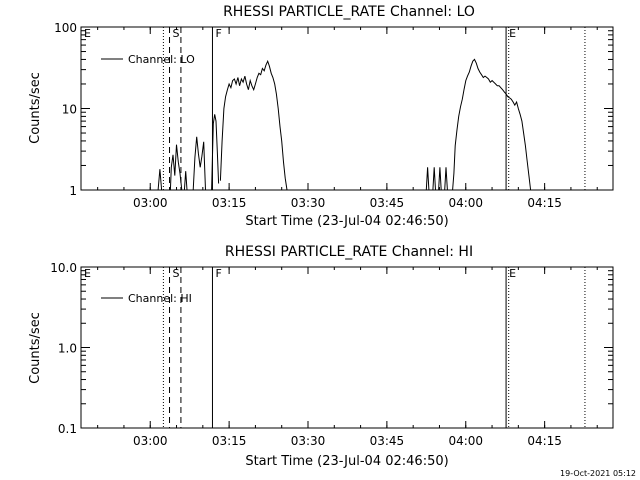  What do you see at coordinates (65, 28) in the screenshot?
I see `y-tick-label-lo: 100` at bounding box center [65, 28].